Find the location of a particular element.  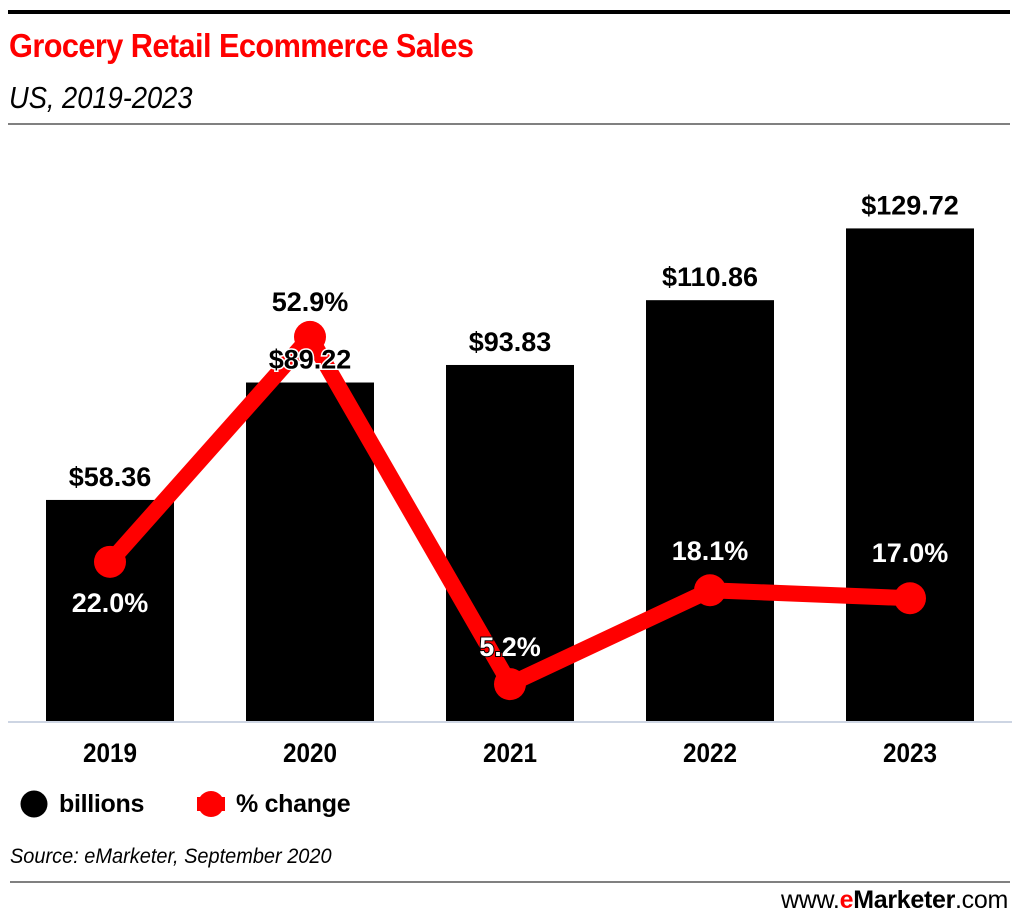

bar-2023 is located at coordinates (910, 475).